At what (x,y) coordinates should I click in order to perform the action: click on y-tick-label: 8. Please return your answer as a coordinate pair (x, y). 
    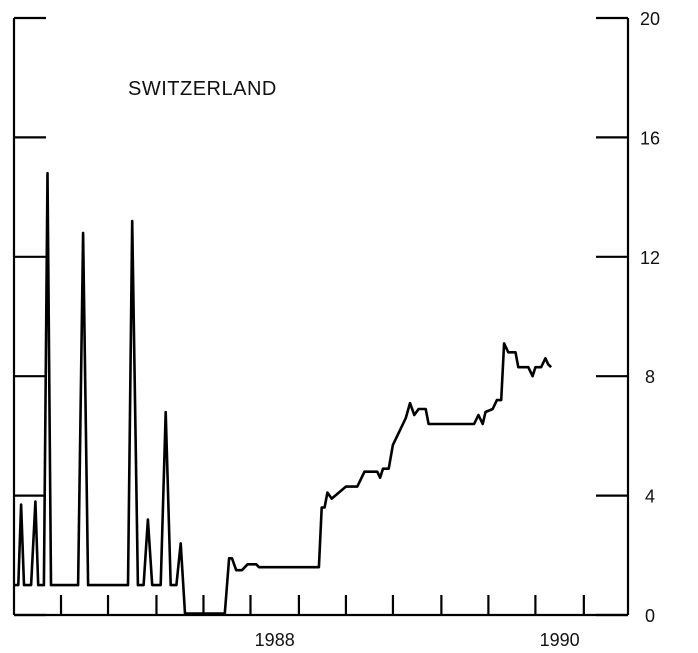
    Looking at the image, I should click on (650, 377).